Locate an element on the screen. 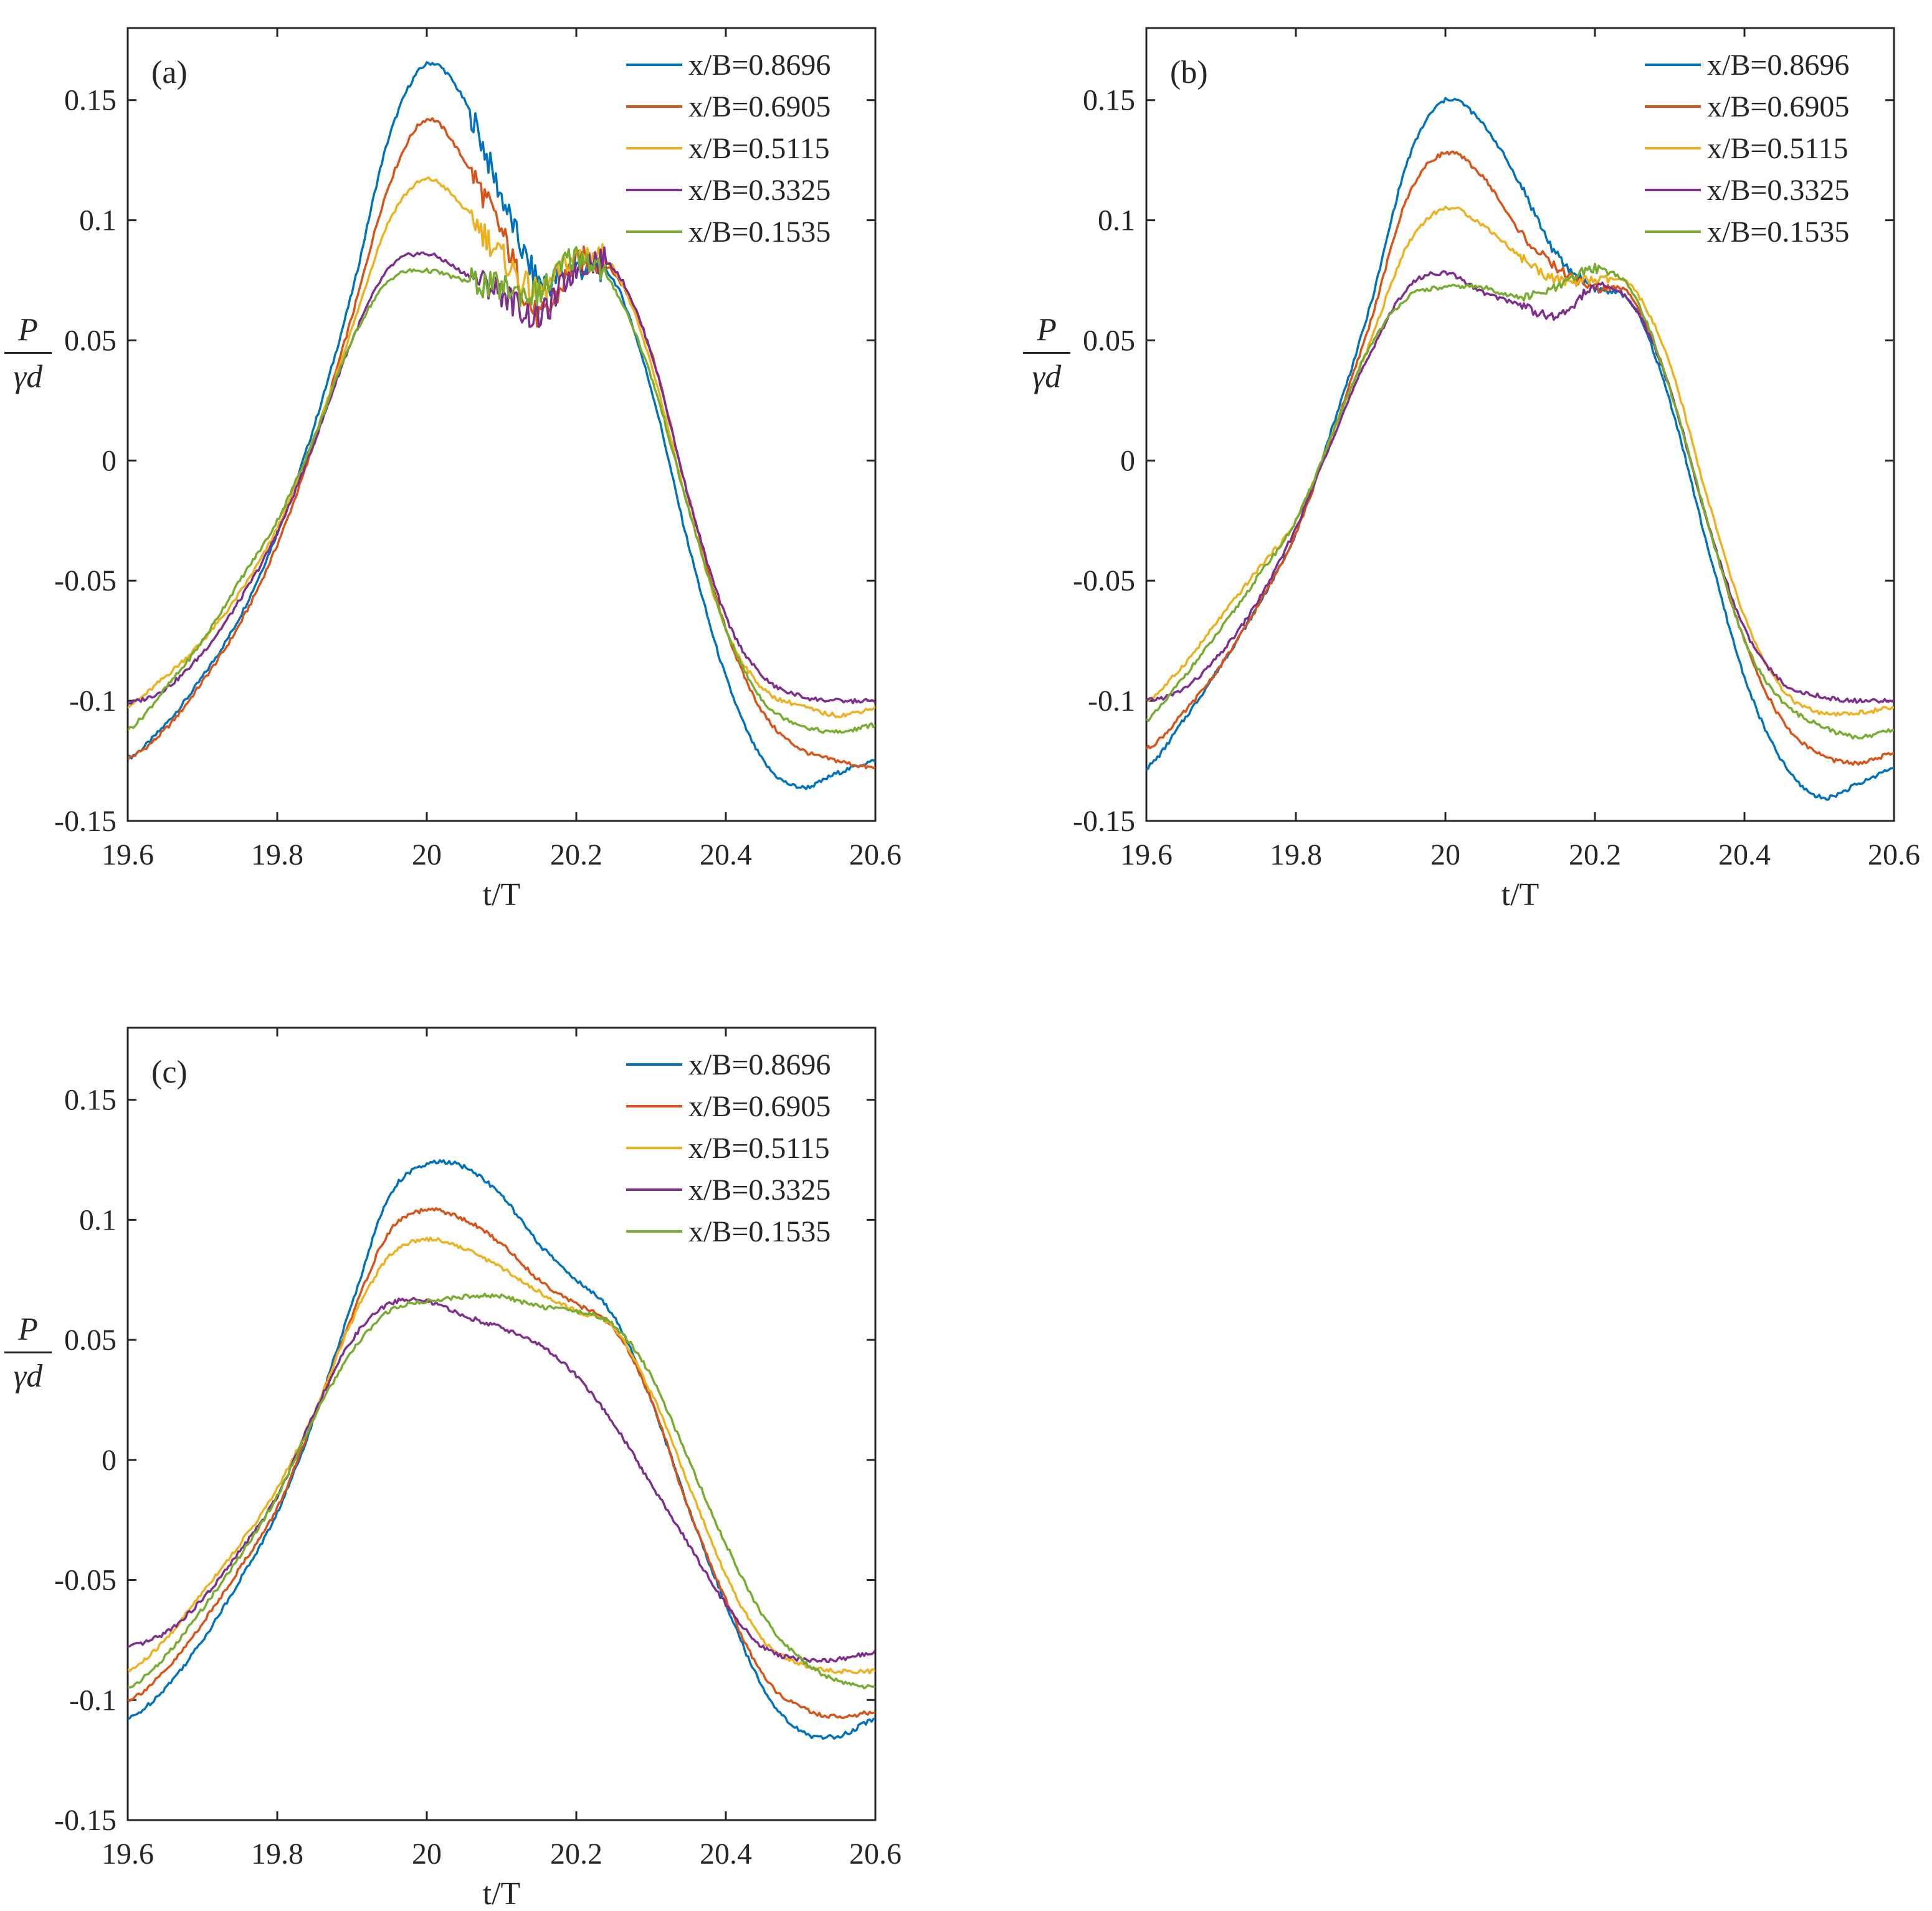  panel-label: (a) is located at coordinates (169, 72).